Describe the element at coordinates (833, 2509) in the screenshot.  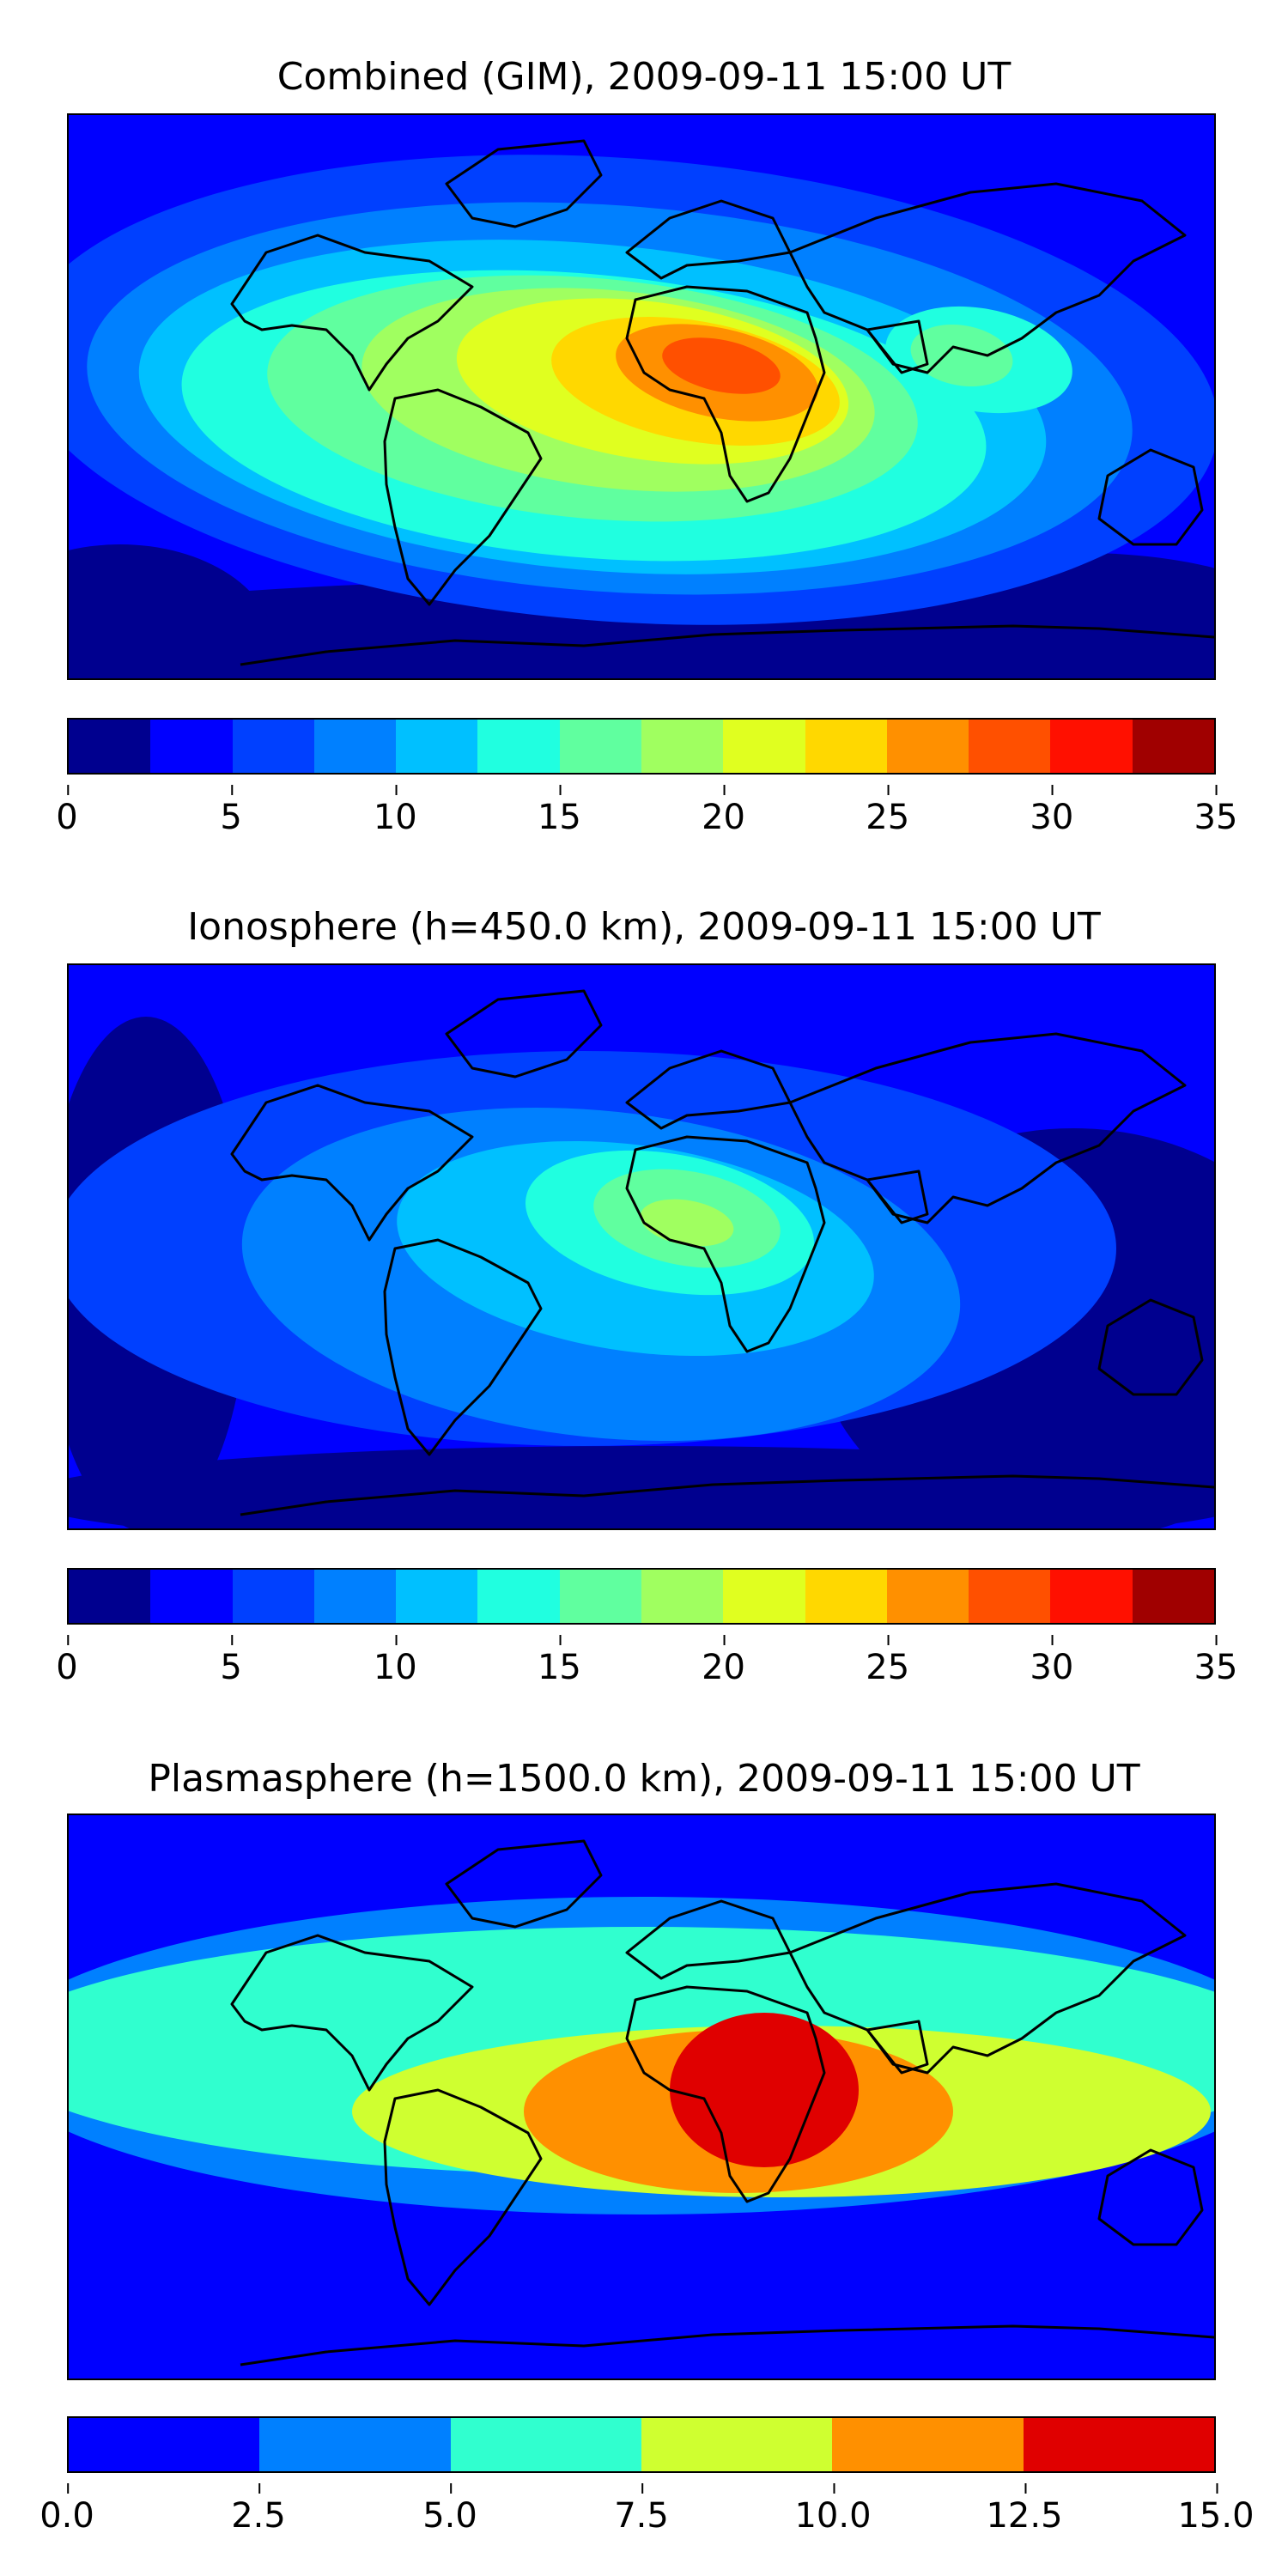
I see `colorbar-tick-label: 10.0` at that location.